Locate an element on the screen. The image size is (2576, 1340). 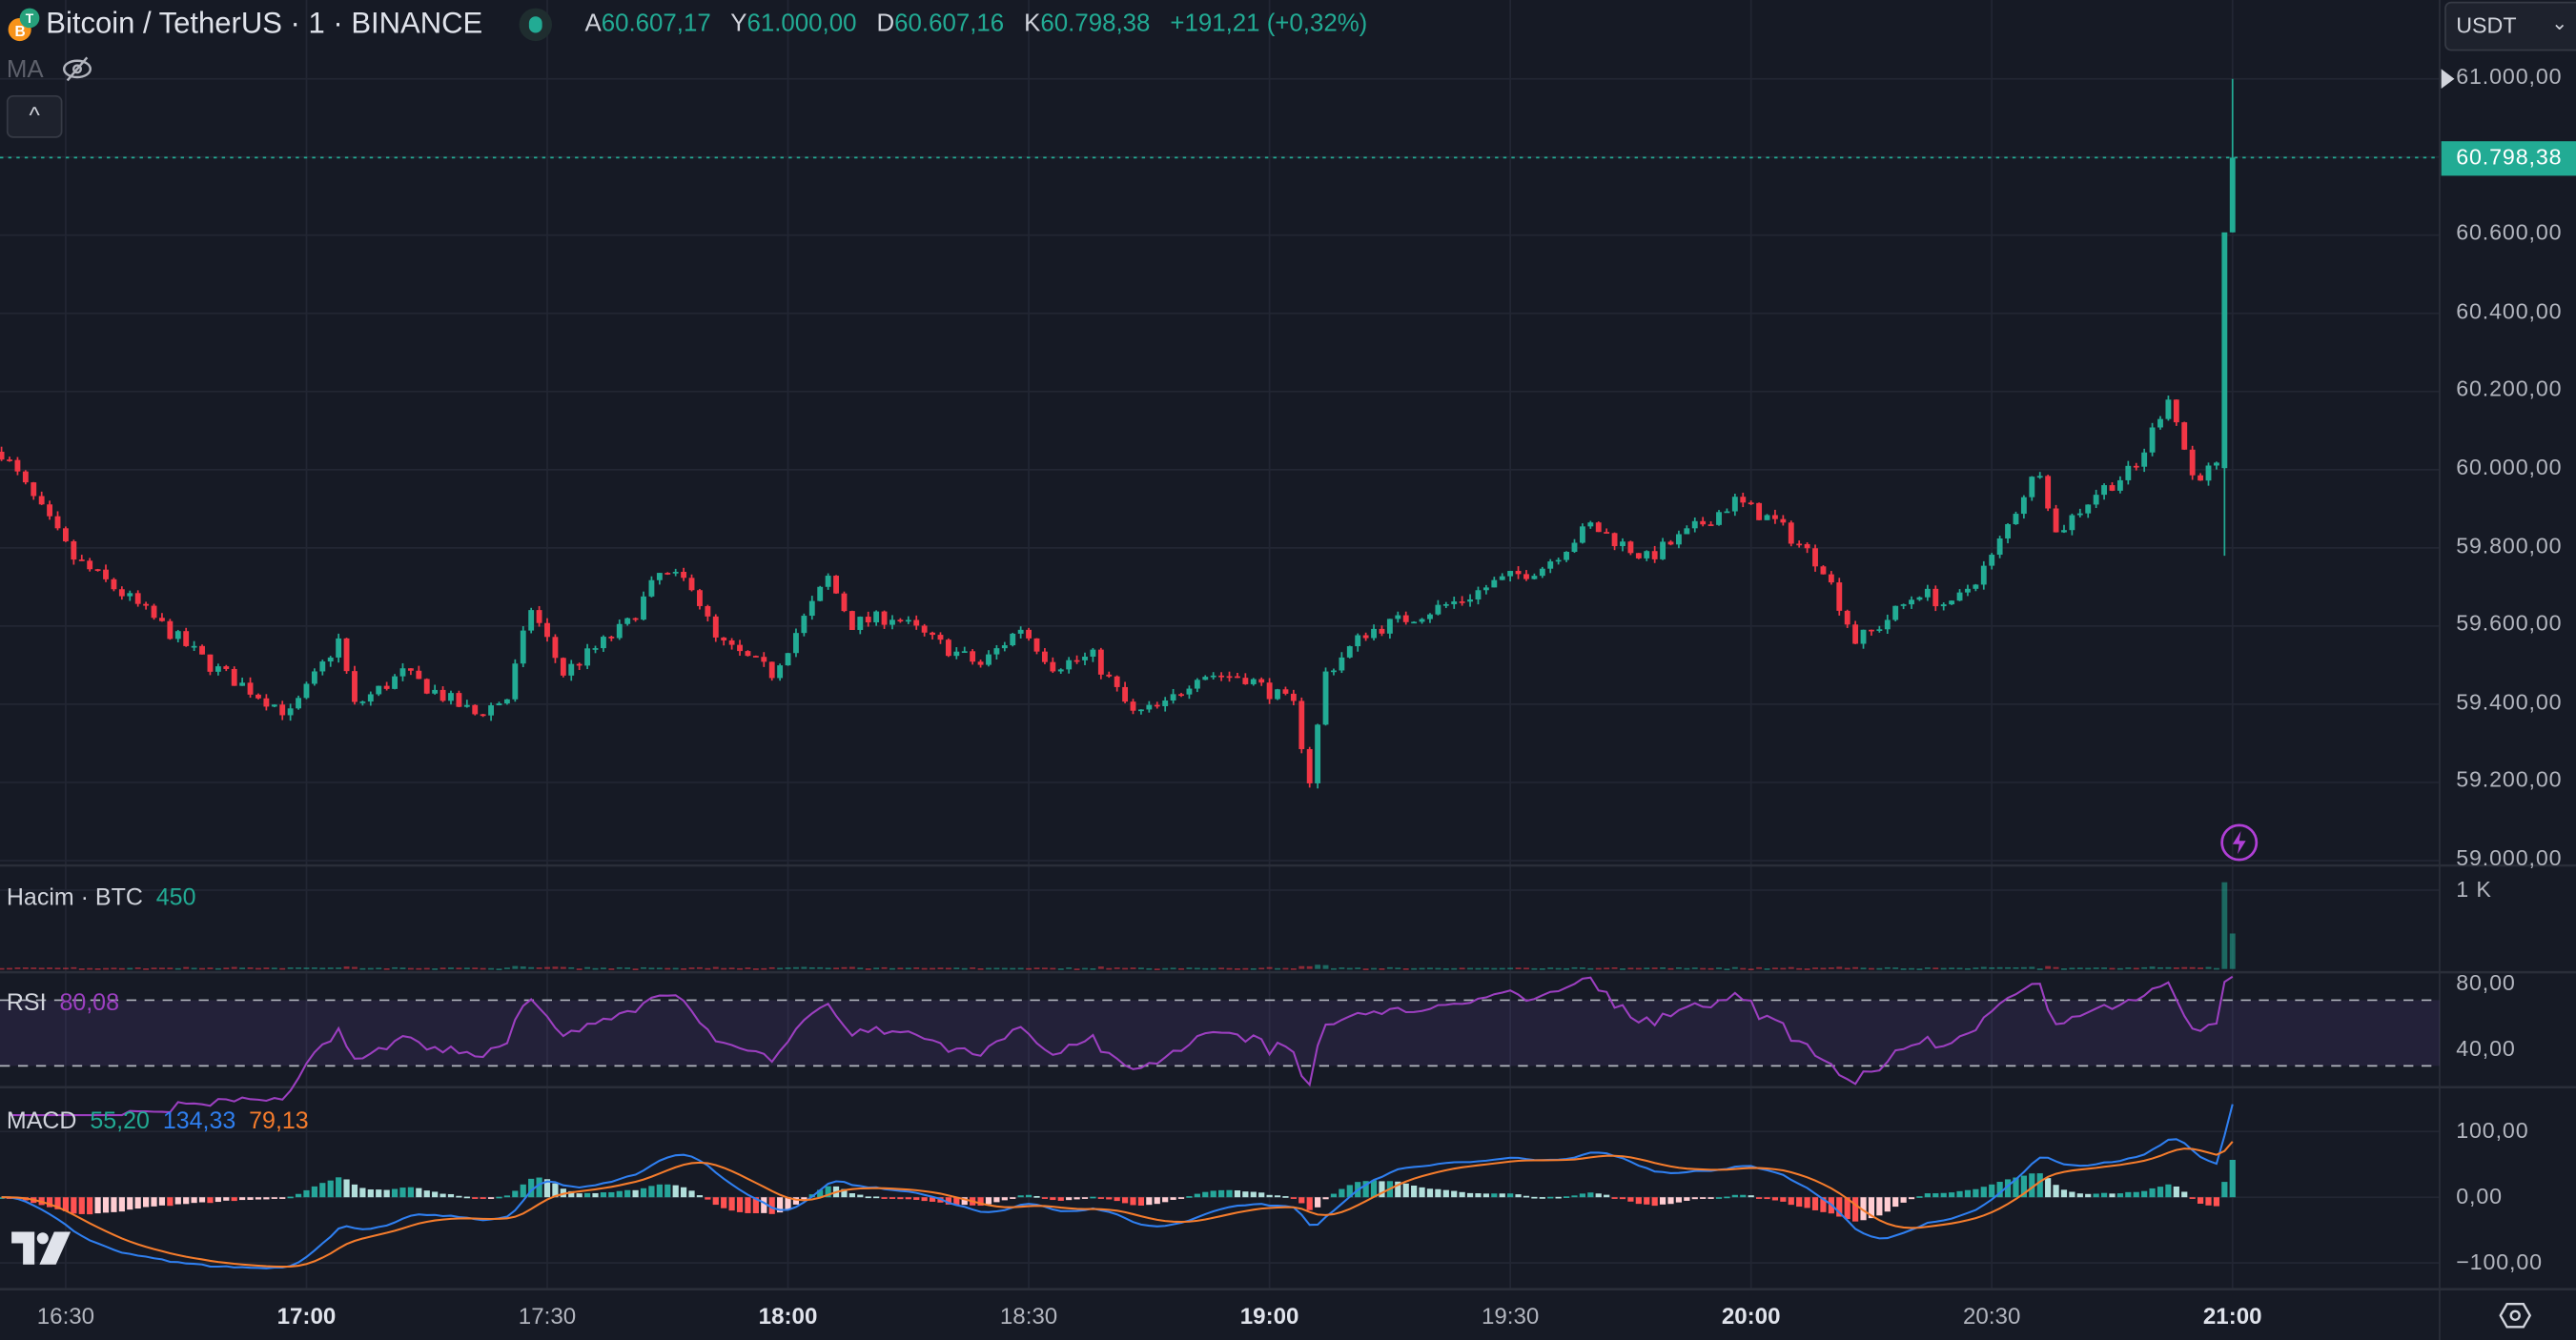
collapse-legend-button: ^ is located at coordinates (35, 116).